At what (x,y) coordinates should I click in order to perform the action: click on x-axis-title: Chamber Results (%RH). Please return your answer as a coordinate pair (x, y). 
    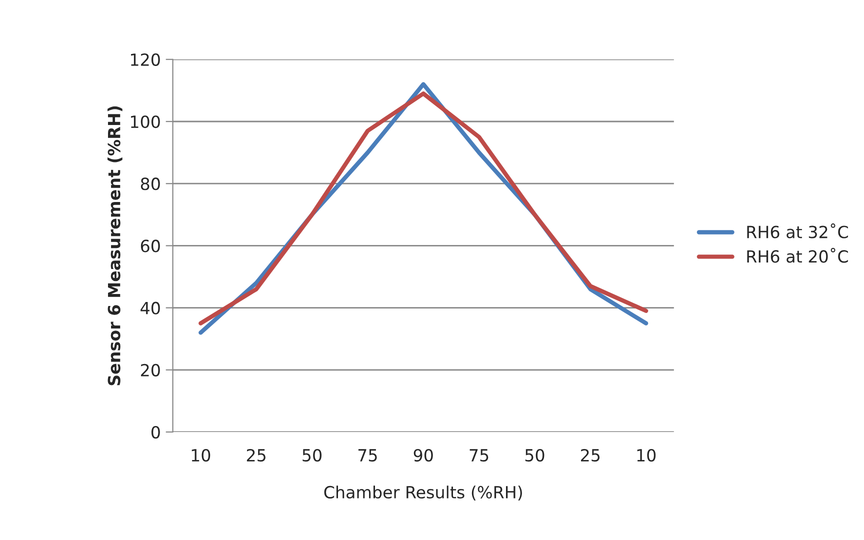
    Looking at the image, I should click on (423, 493).